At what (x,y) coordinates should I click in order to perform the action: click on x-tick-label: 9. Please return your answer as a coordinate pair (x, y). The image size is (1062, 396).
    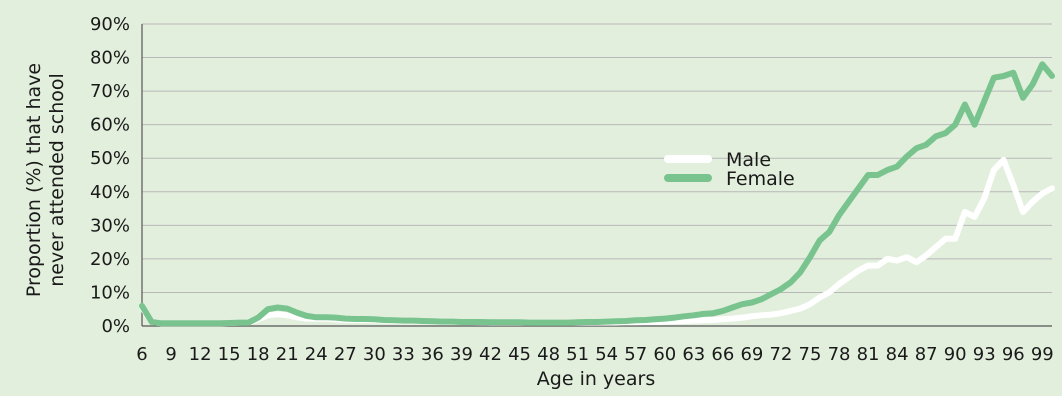
    Looking at the image, I should click on (170, 354).